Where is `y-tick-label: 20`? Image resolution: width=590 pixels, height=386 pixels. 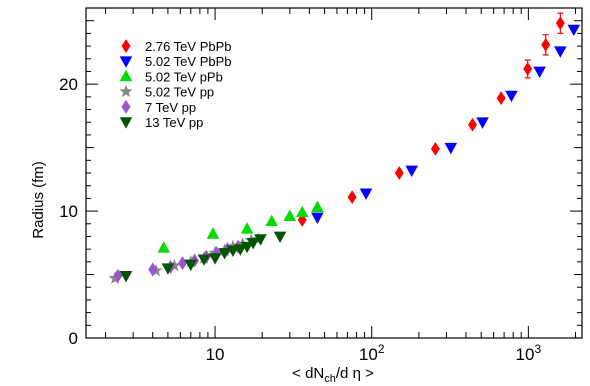
y-tick-label: 20 is located at coordinates (68, 84).